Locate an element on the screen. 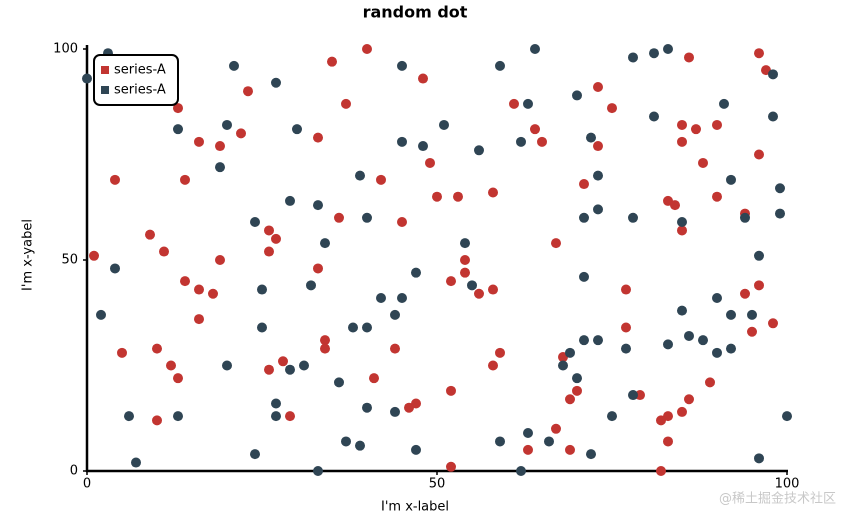 The height and width of the screenshot is (528, 851). x-tick-label: 50 is located at coordinates (437, 484).